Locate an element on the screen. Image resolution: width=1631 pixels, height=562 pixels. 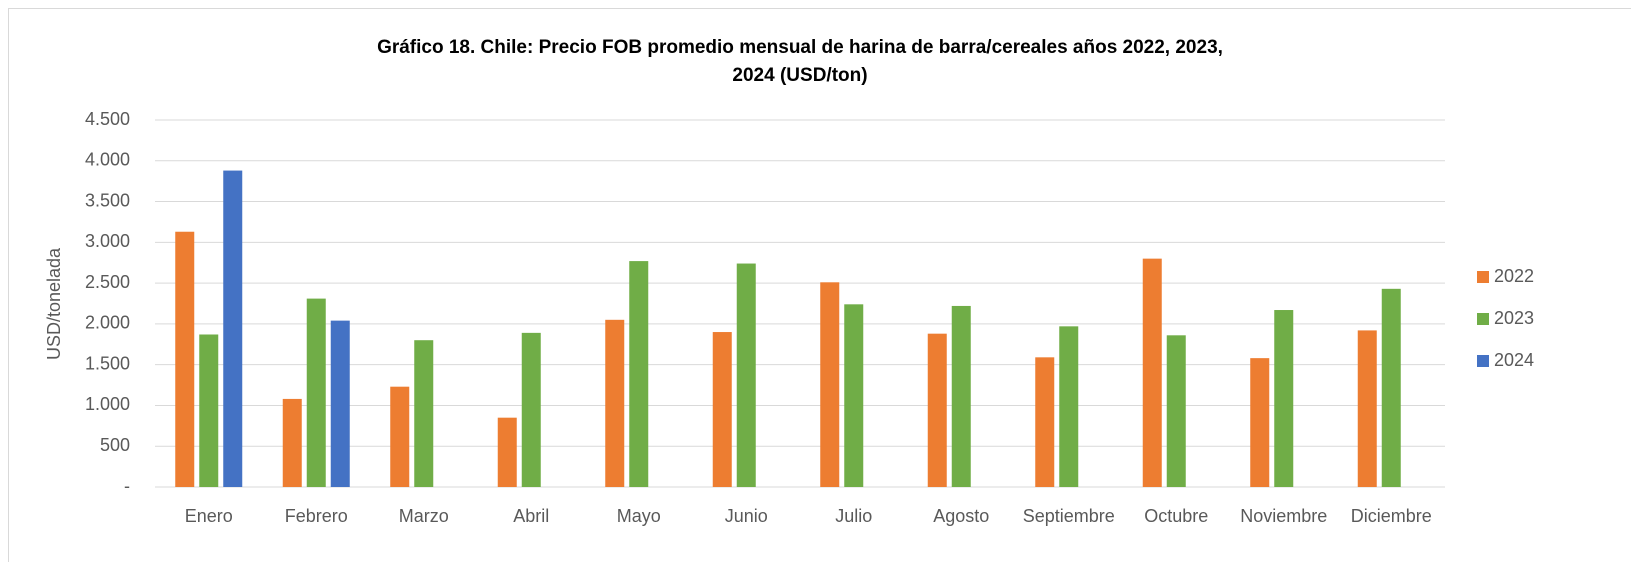
x-tick-label: Enero is located at coordinates (209, 516).